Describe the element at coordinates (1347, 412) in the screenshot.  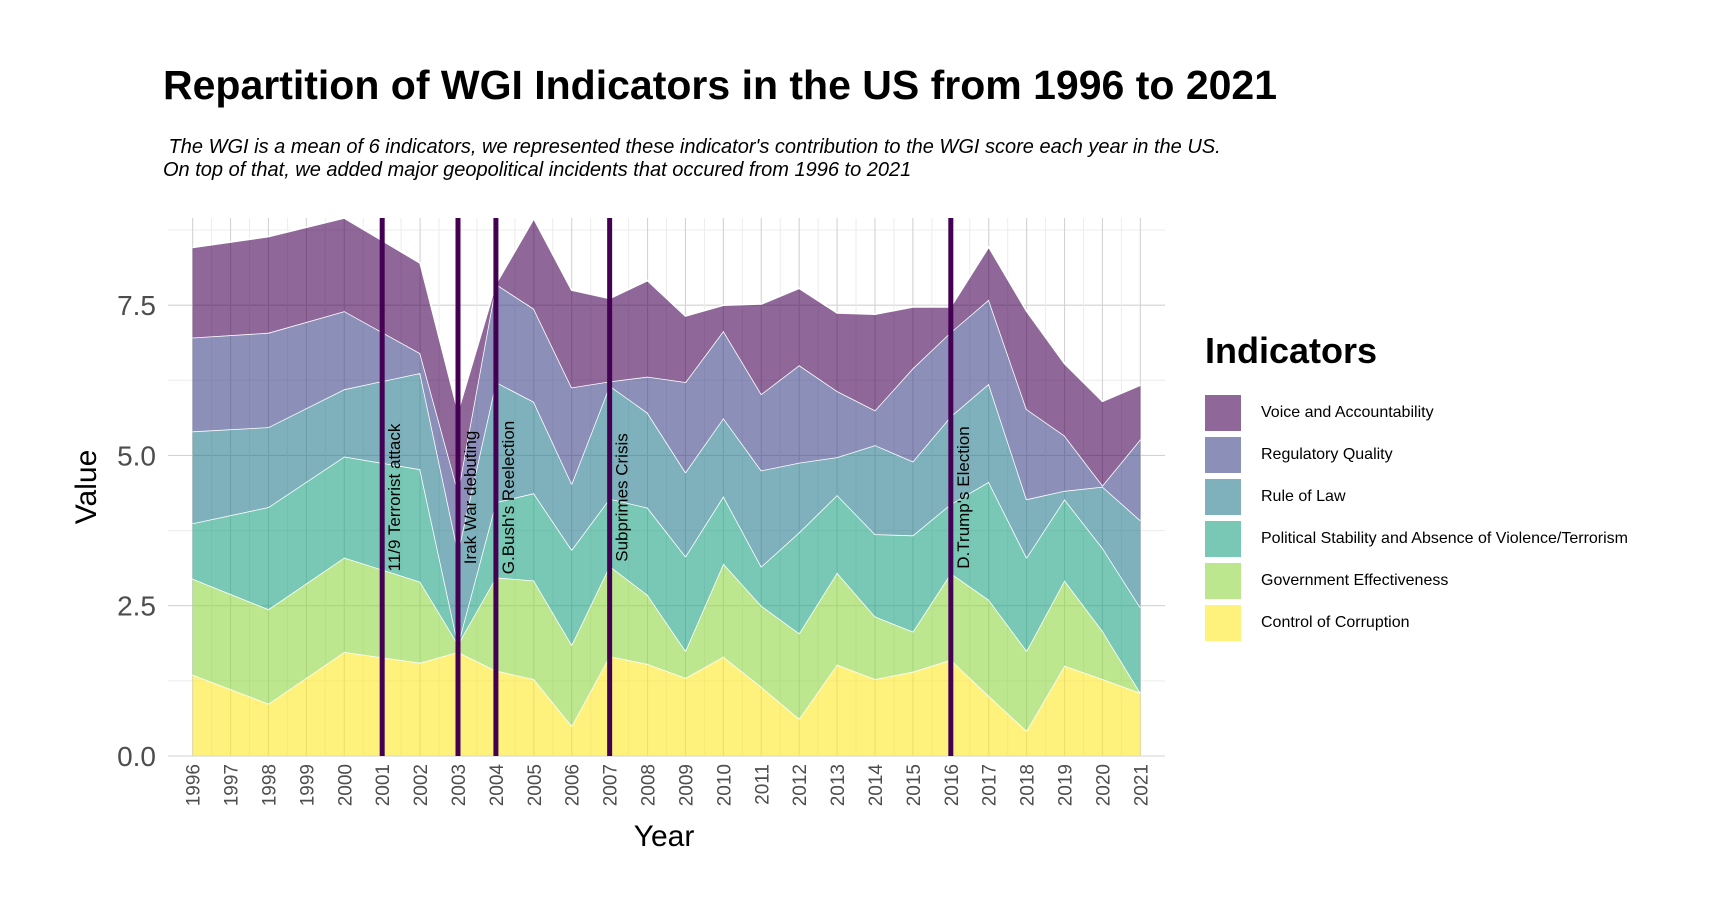
I see `legend-label: Voice and Accountability` at that location.